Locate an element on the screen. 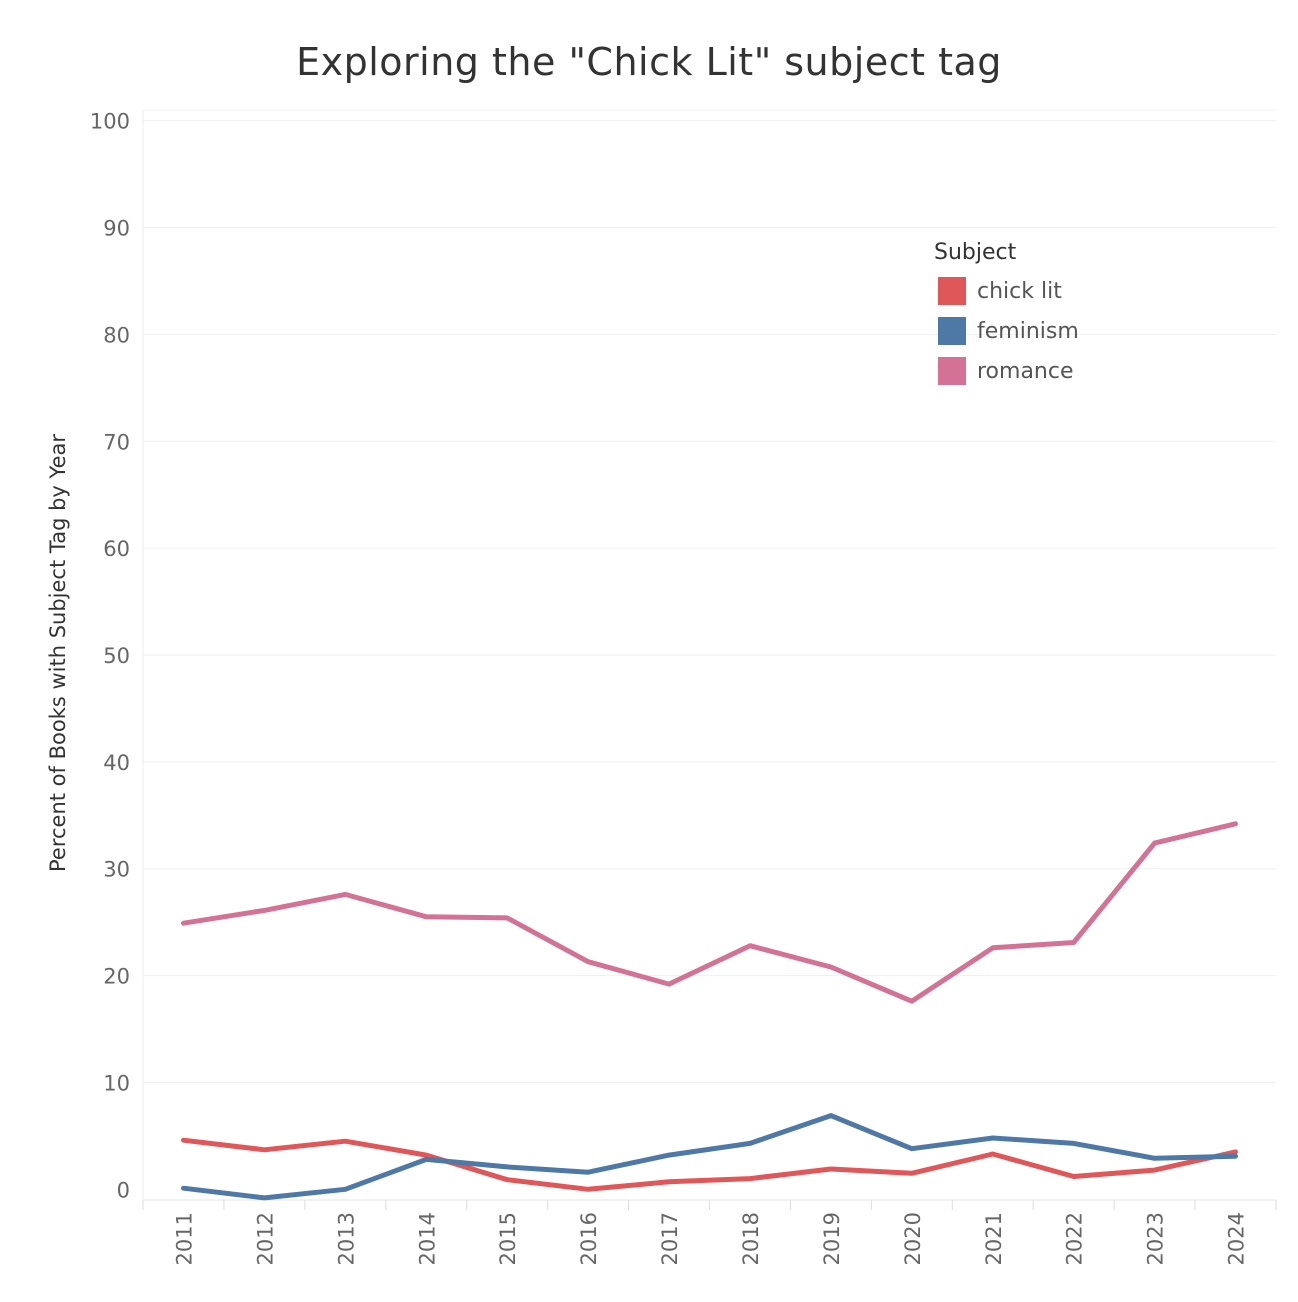 Image resolution: width=1298 pixels, height=1302 pixels. legend-title: Subject is located at coordinates (975, 252).